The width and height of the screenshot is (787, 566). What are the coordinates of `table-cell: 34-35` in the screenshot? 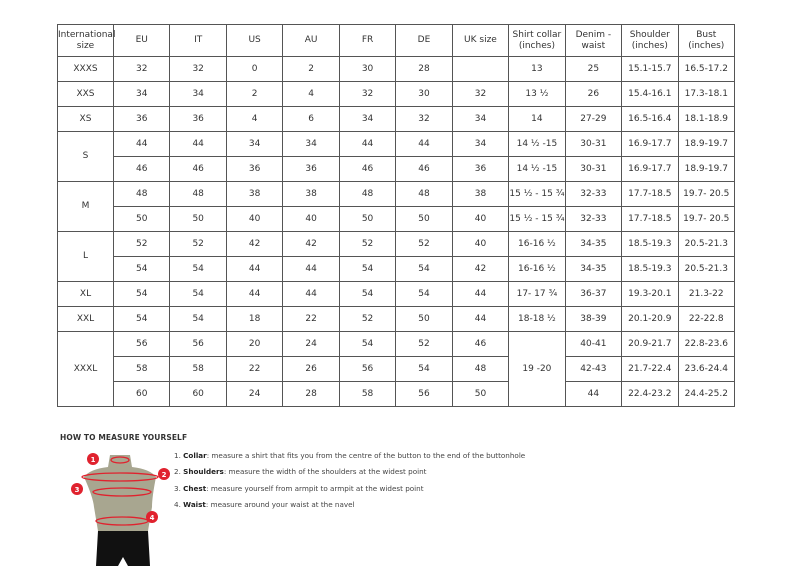 It's located at (593, 269).